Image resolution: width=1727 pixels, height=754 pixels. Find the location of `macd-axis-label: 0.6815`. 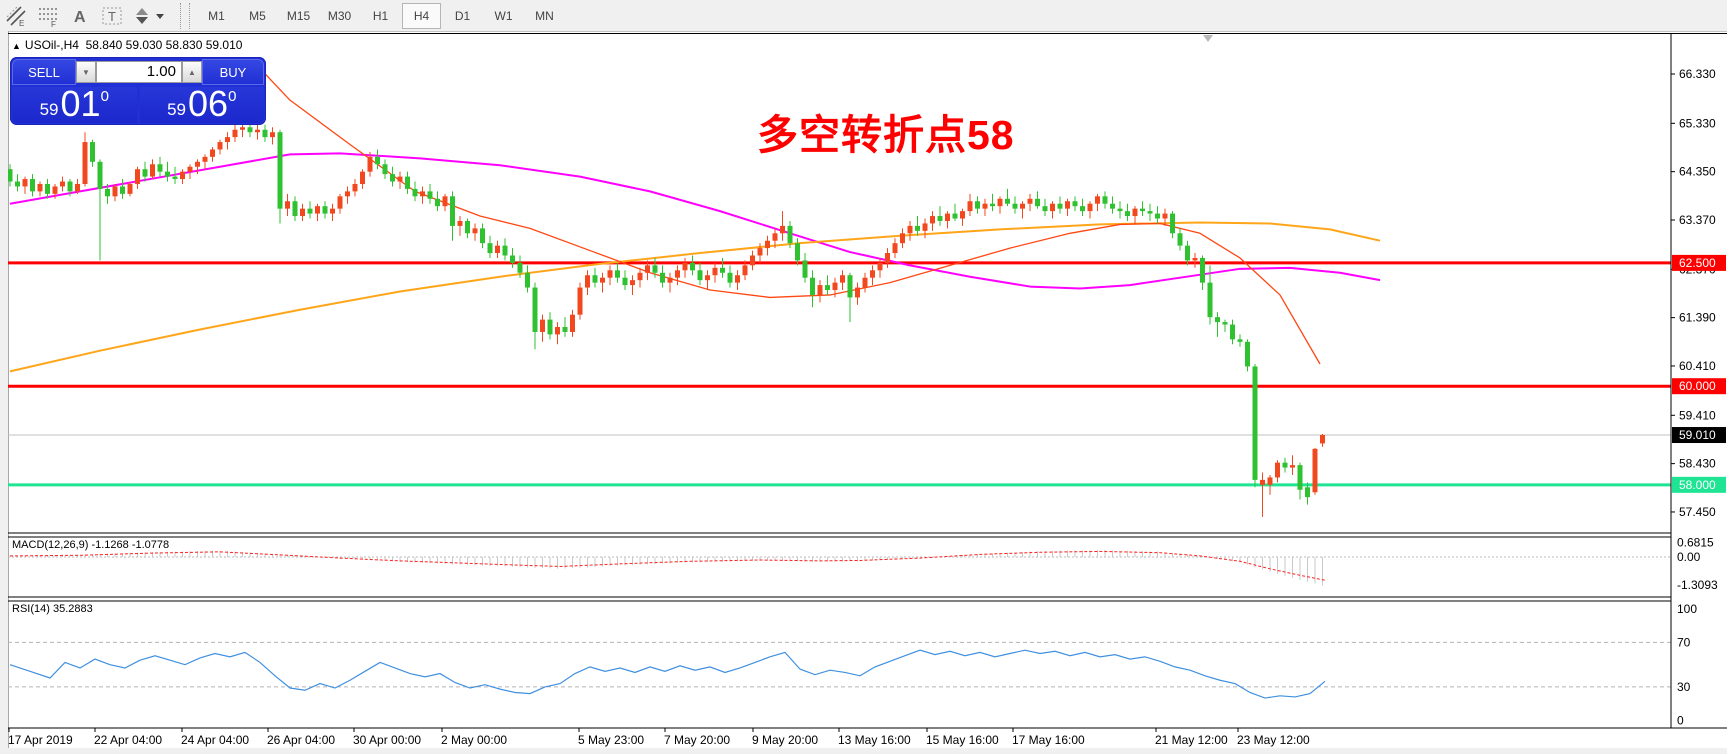

macd-axis-label: 0.6815 is located at coordinates (1695, 542).